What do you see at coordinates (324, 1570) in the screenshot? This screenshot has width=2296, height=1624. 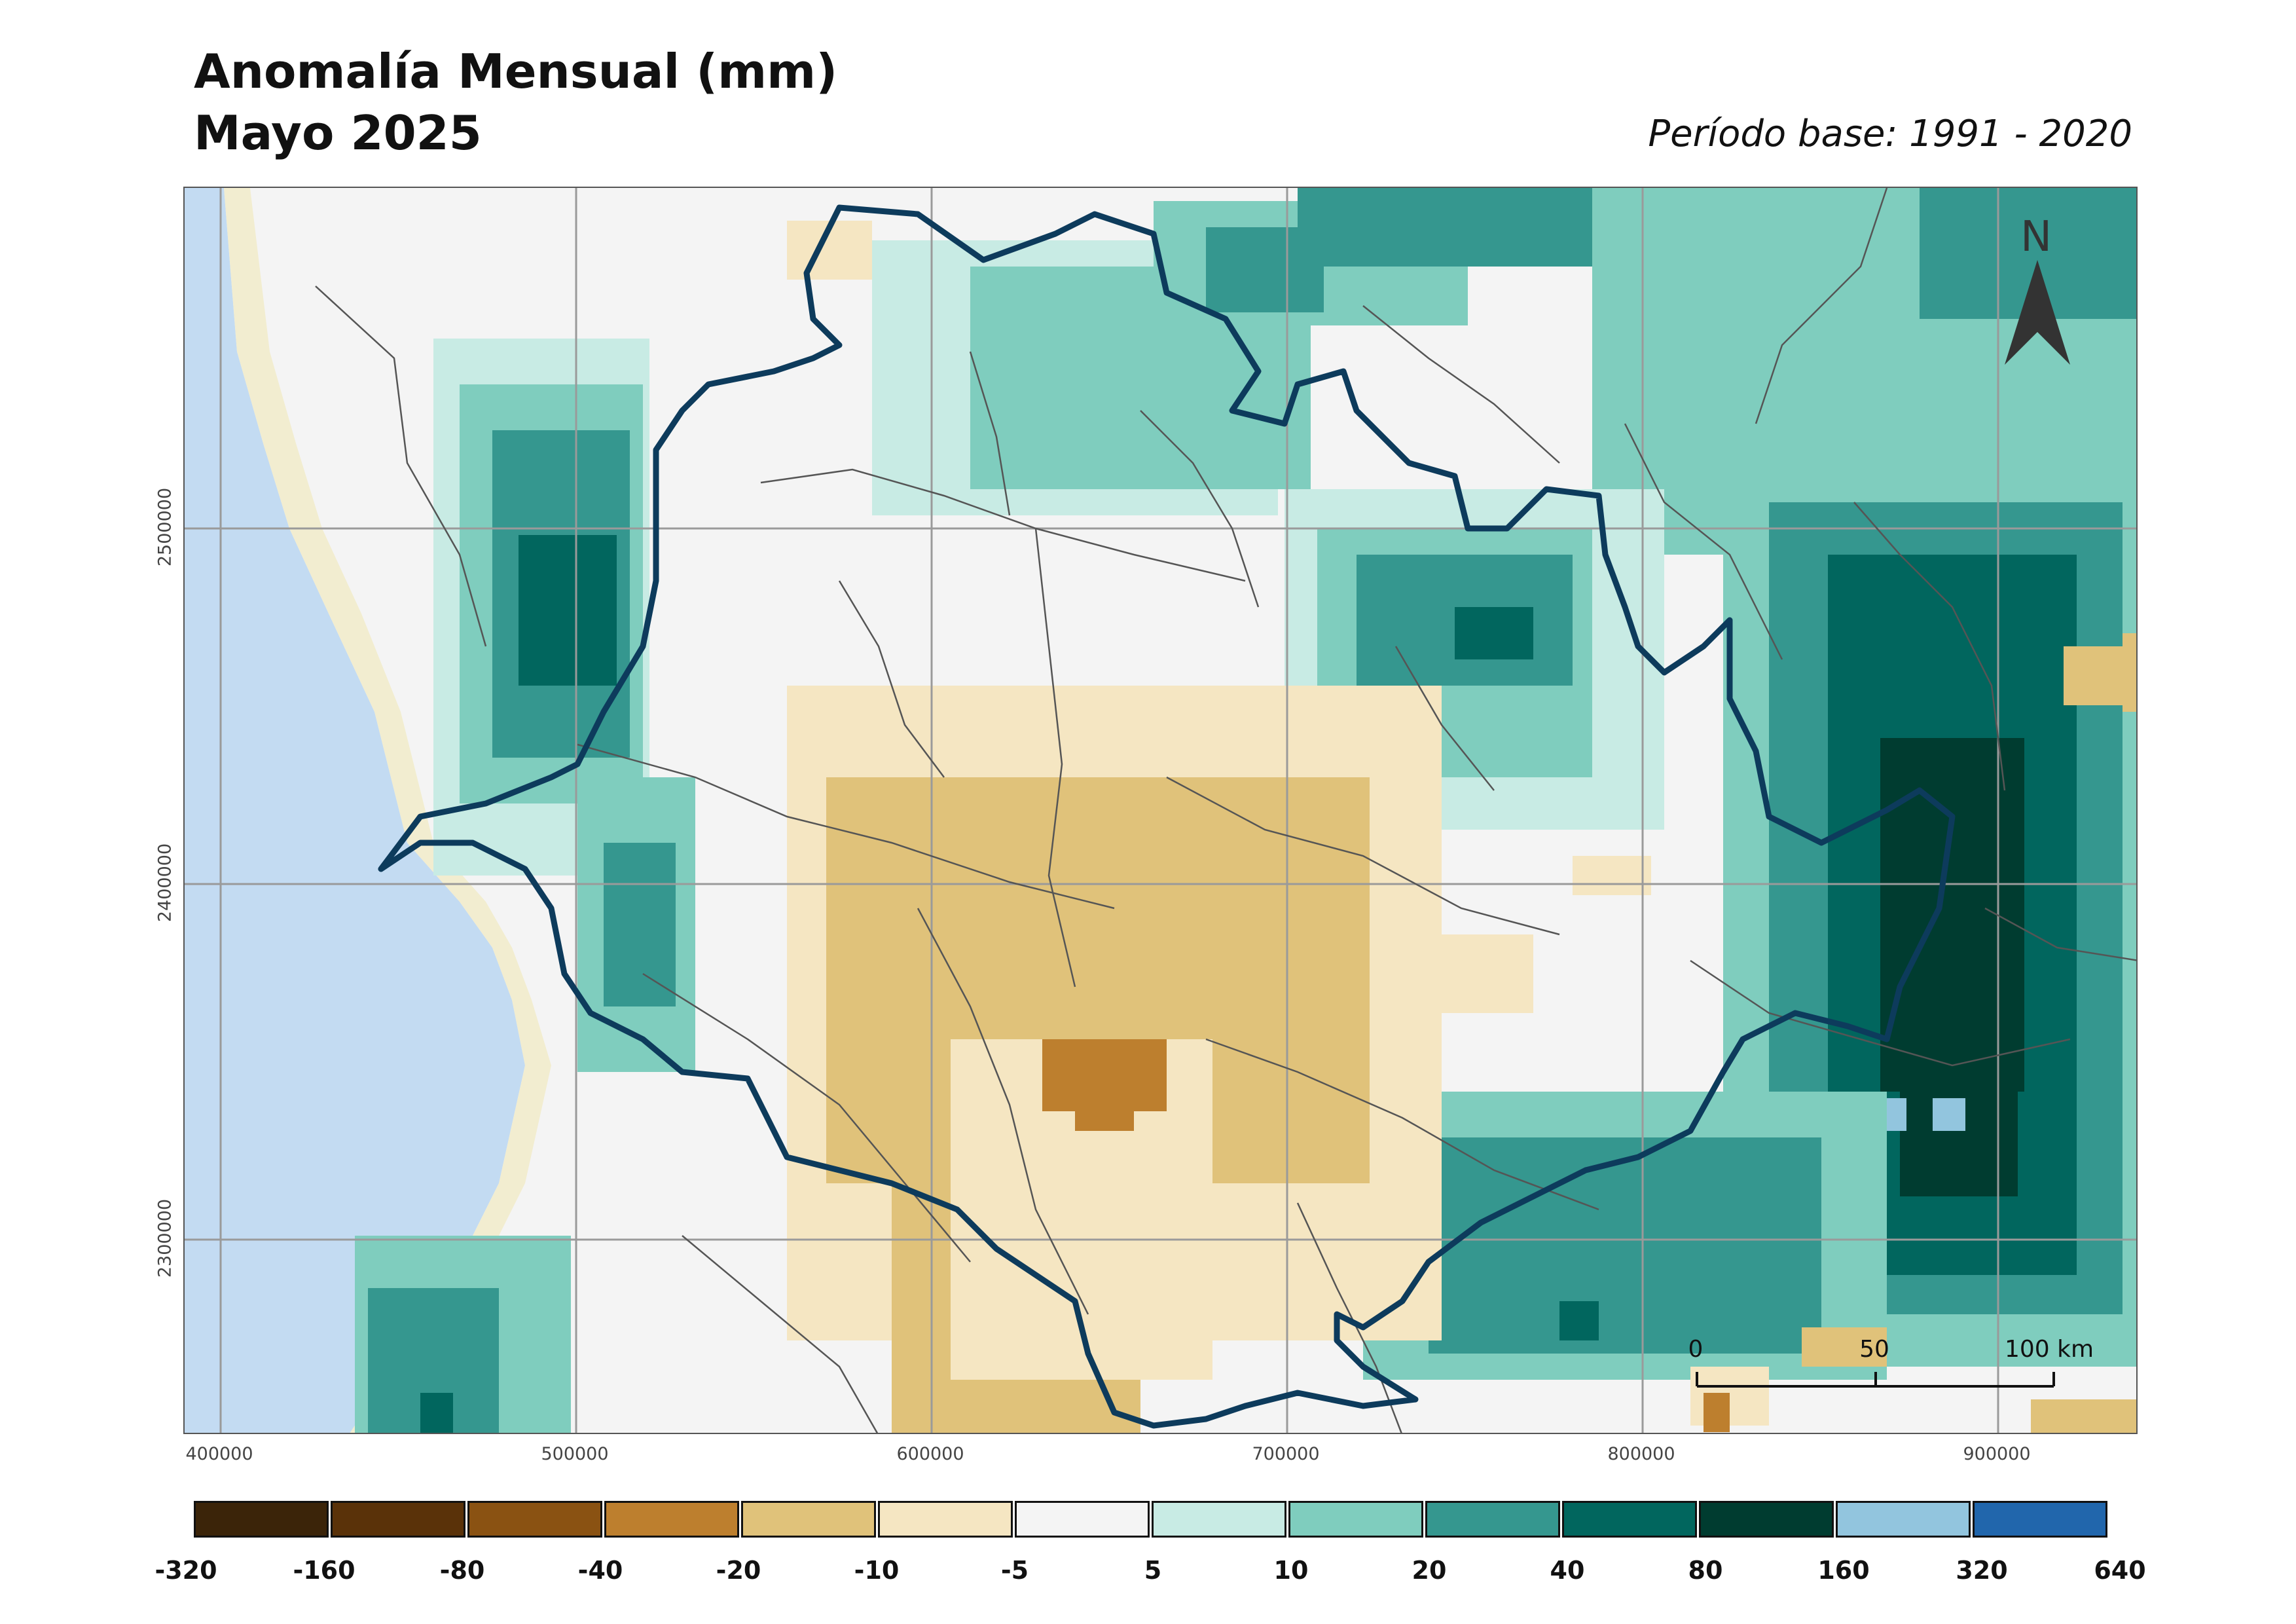 I see `legend-break-label: -160` at bounding box center [324, 1570].